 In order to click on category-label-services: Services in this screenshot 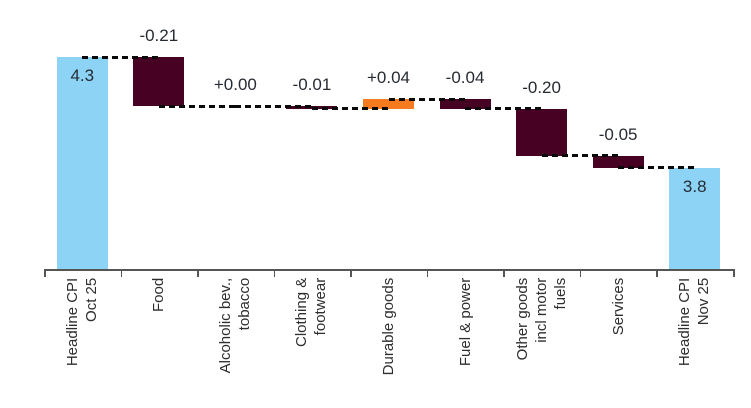, I will do `click(618, 339)`.